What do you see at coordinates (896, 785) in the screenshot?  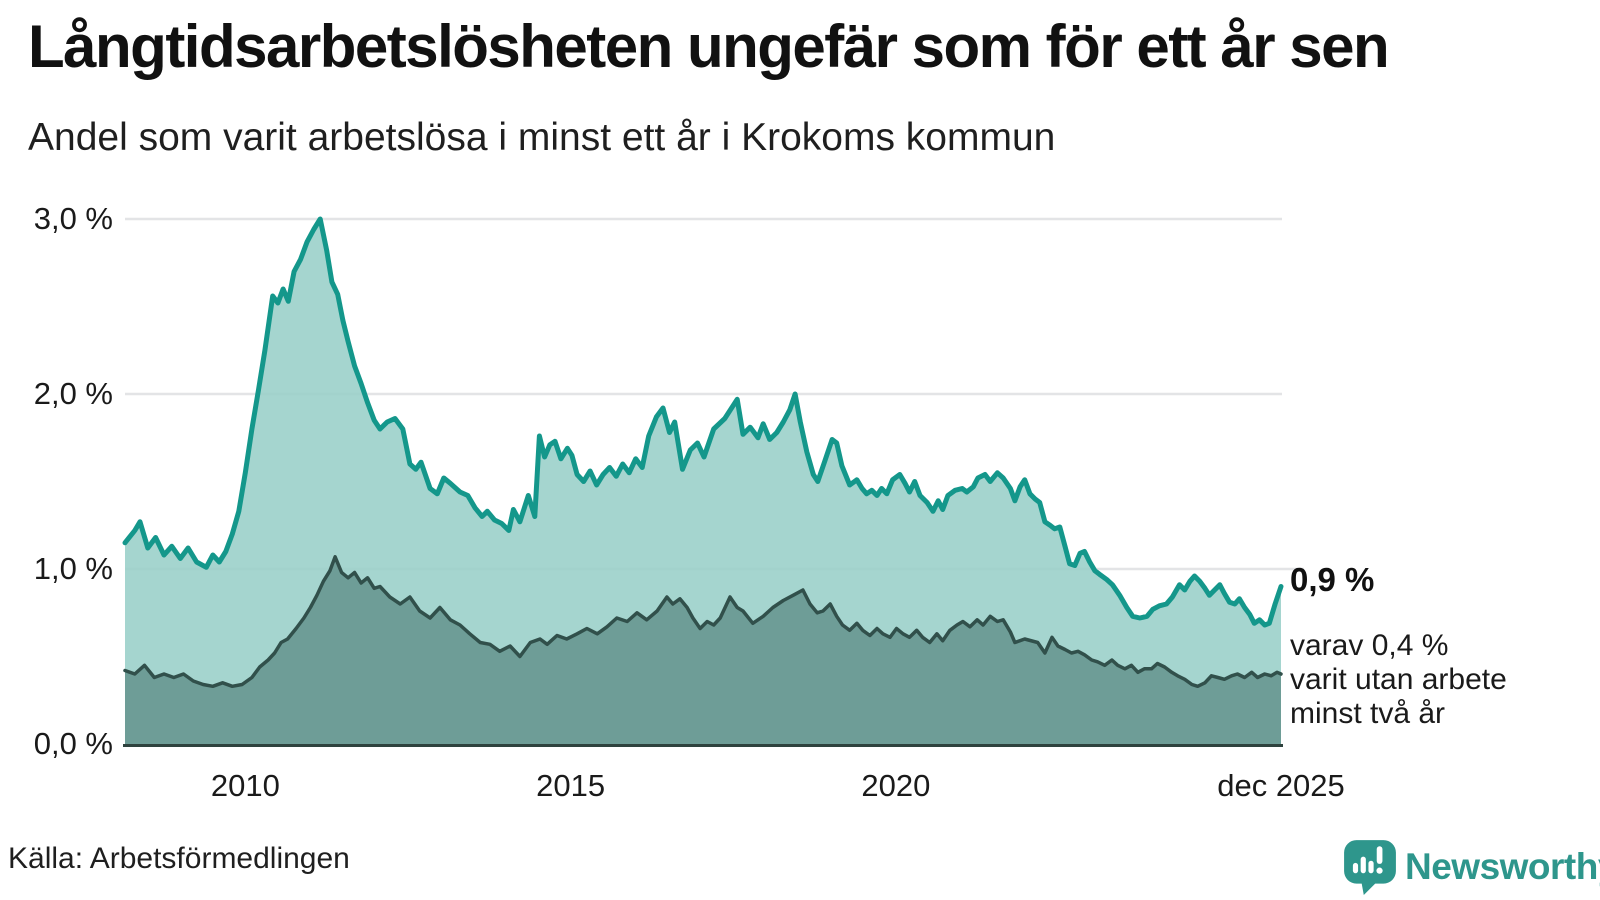 I see `x-tick-label: 2020` at bounding box center [896, 785].